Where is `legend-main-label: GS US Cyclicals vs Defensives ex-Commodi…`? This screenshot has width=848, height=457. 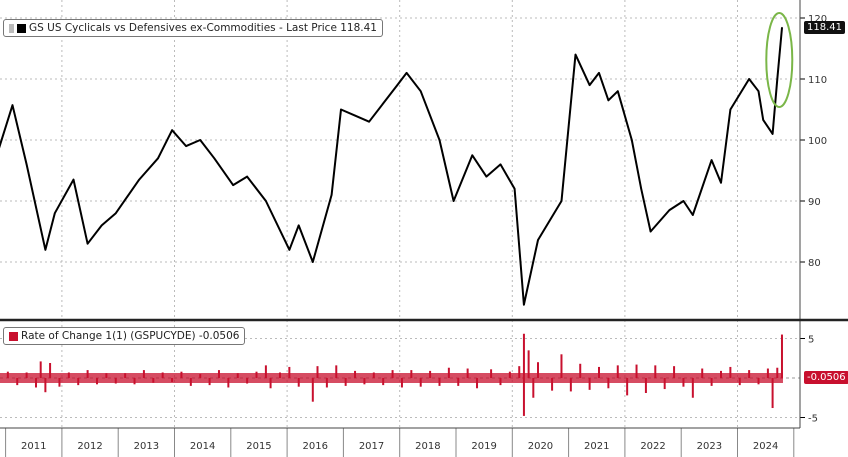 legend-main-label: GS US Cyclicals vs Defensives ex-Commodi… is located at coordinates (203, 28).